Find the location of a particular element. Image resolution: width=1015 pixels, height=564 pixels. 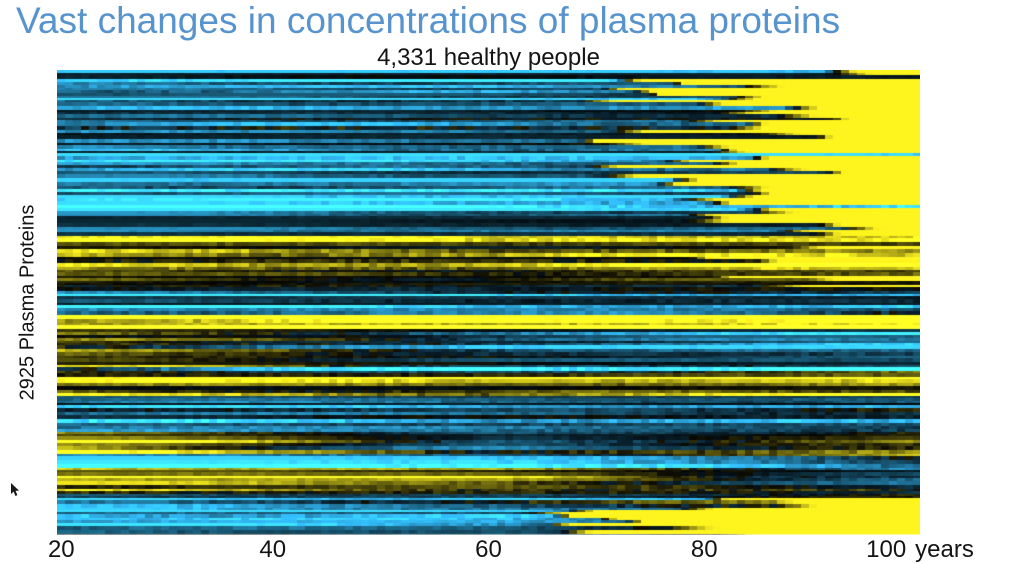

x-tick-80: 80 is located at coordinates (704, 549).